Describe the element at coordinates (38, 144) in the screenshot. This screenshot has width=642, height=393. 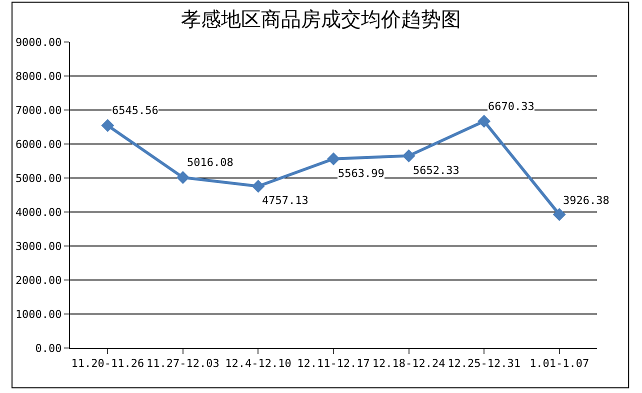
I see `y-tick-label: 6000.00` at that location.